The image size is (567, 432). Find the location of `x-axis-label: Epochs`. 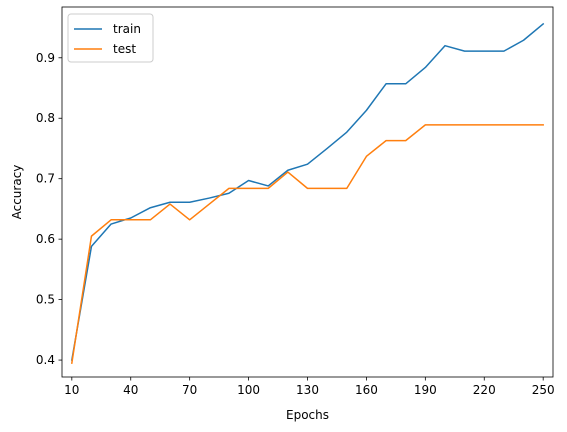

x-axis-label: Epochs is located at coordinates (307, 415).